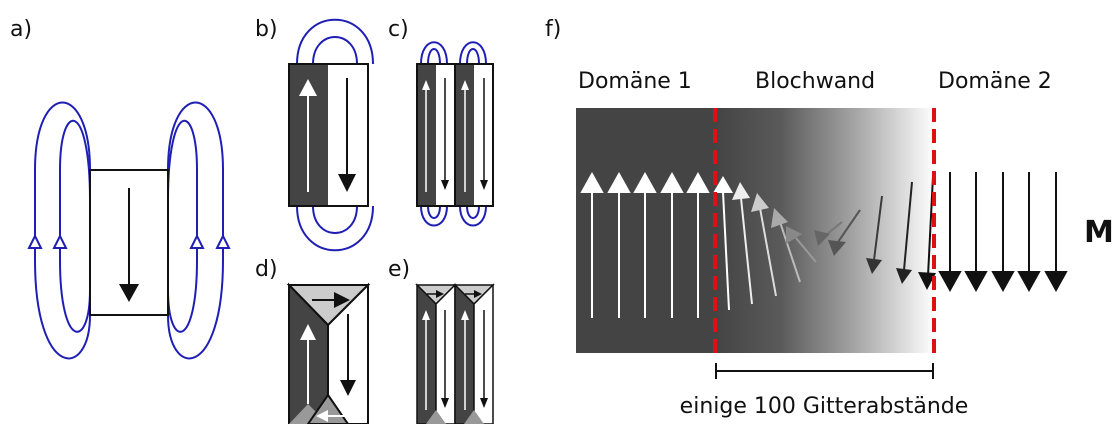 The height and width of the screenshot is (428, 1116). Describe the element at coordinates (129, 245) in the screenshot. I see `magnetization-arrow-a` at that location.